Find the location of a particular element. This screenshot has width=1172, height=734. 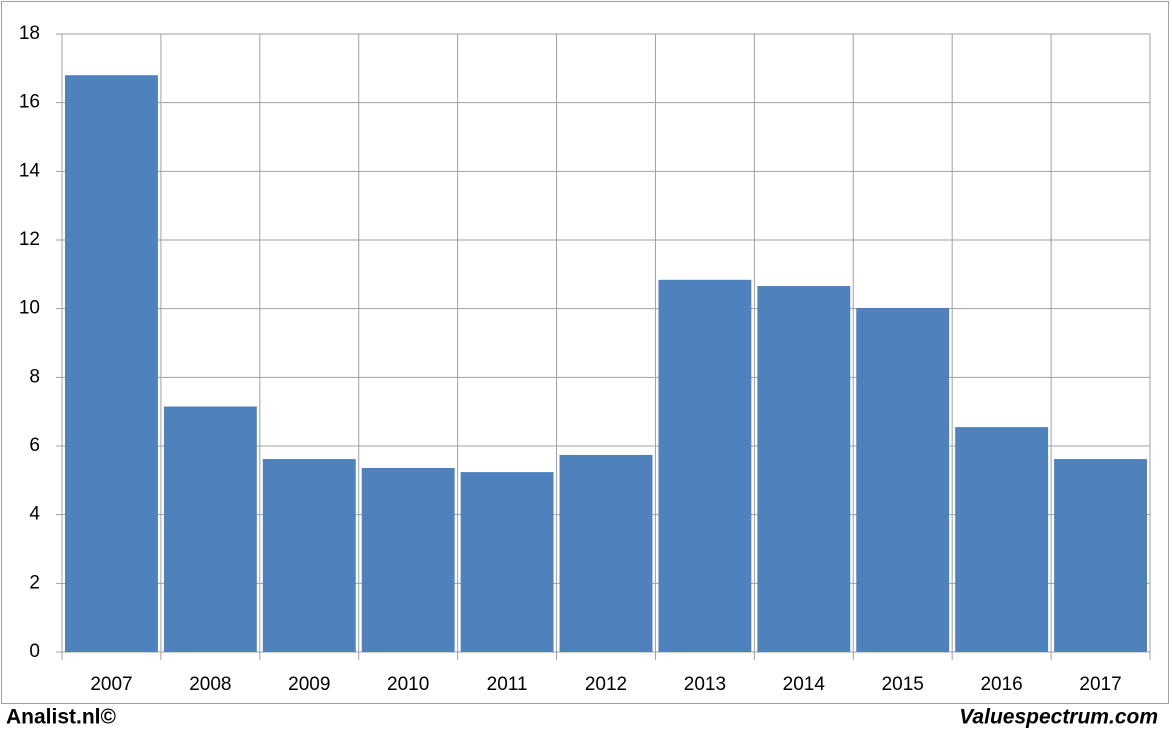

x-tick-label: 2009 is located at coordinates (309, 684).